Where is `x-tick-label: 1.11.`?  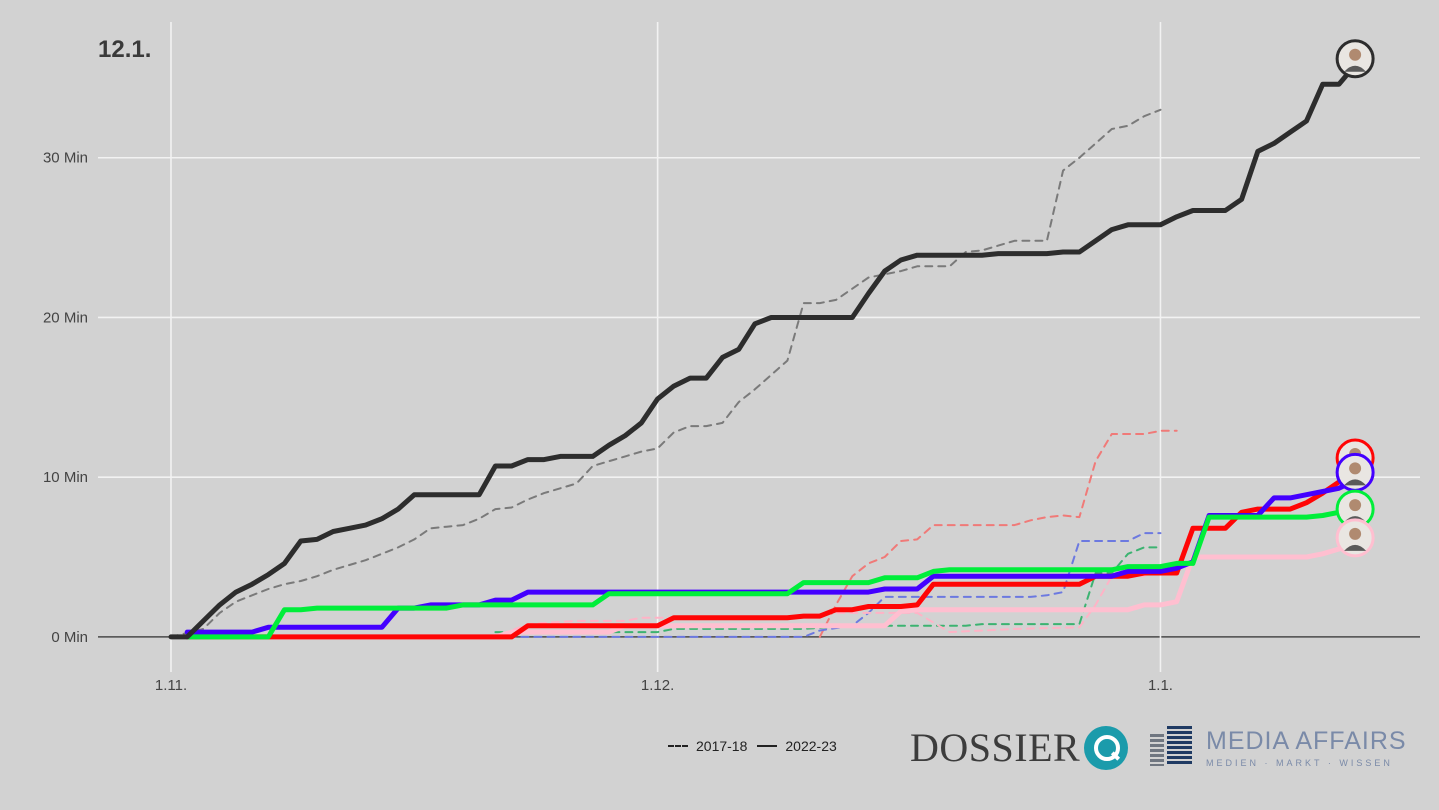 x-tick-label: 1.11. is located at coordinates (171, 685).